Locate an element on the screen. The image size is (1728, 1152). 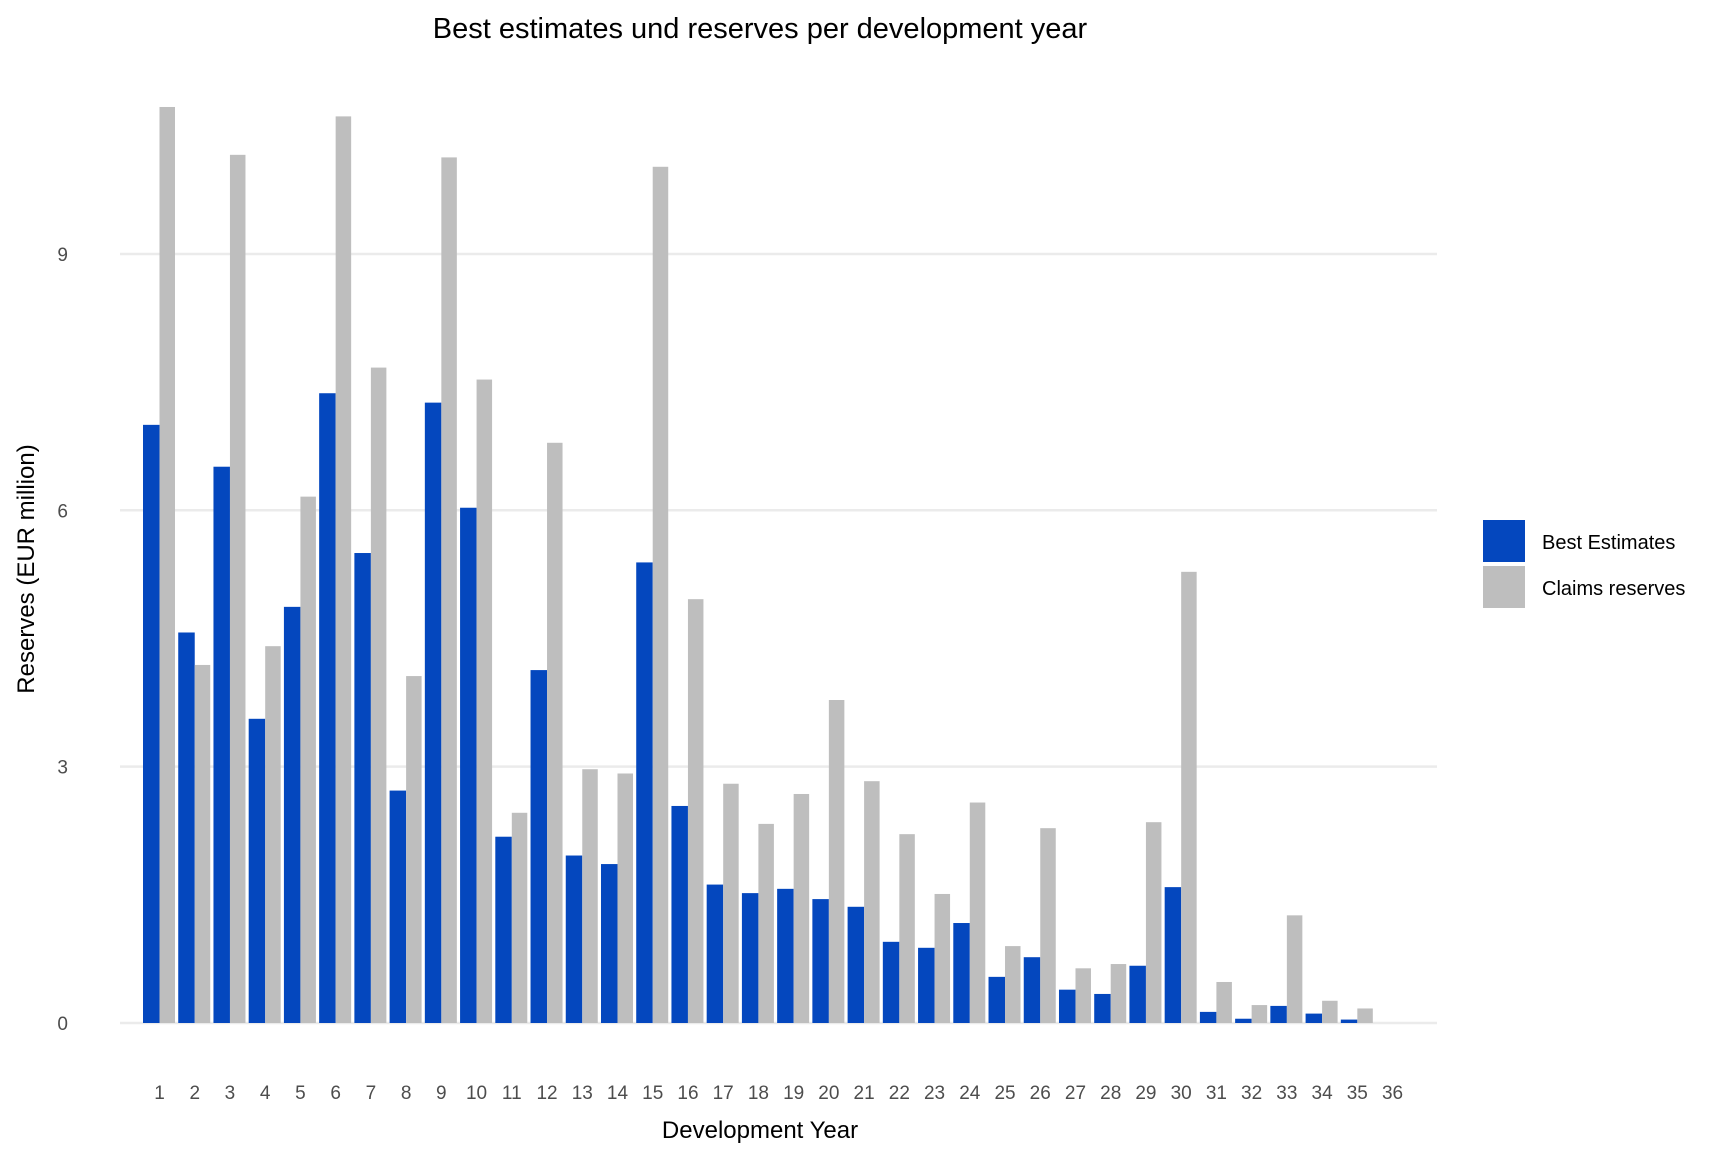
x-tick-label: 30 is located at coordinates (1181, 1093).